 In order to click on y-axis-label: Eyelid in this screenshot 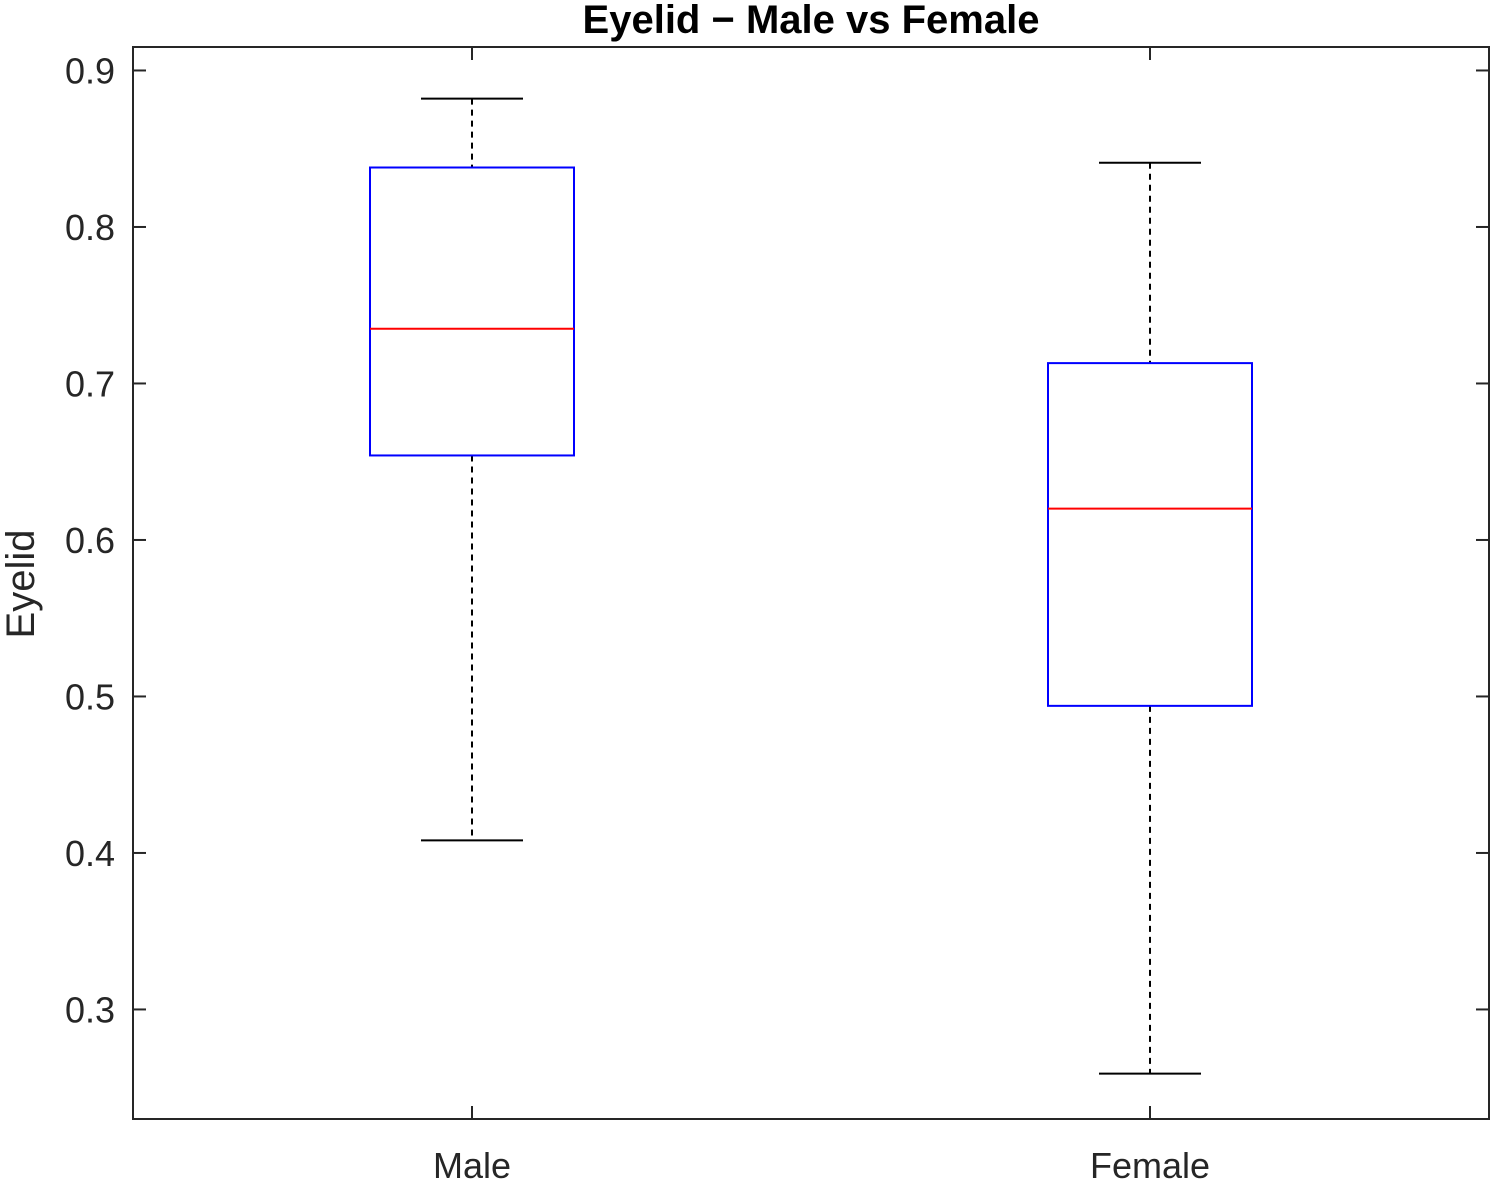, I will do `click(21, 584)`.